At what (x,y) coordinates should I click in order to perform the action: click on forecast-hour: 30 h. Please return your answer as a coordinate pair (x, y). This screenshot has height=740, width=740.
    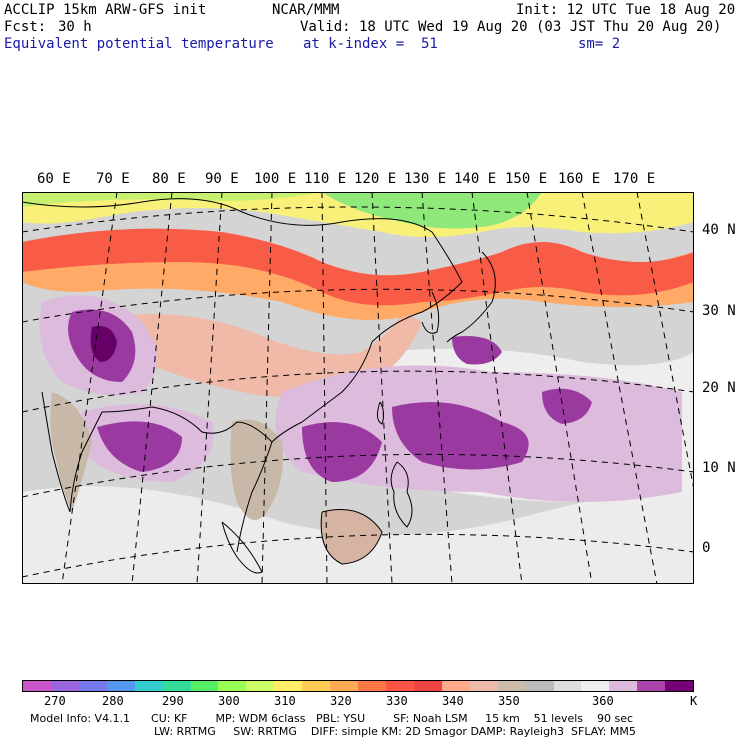
    Looking at the image, I should click on (75, 27).